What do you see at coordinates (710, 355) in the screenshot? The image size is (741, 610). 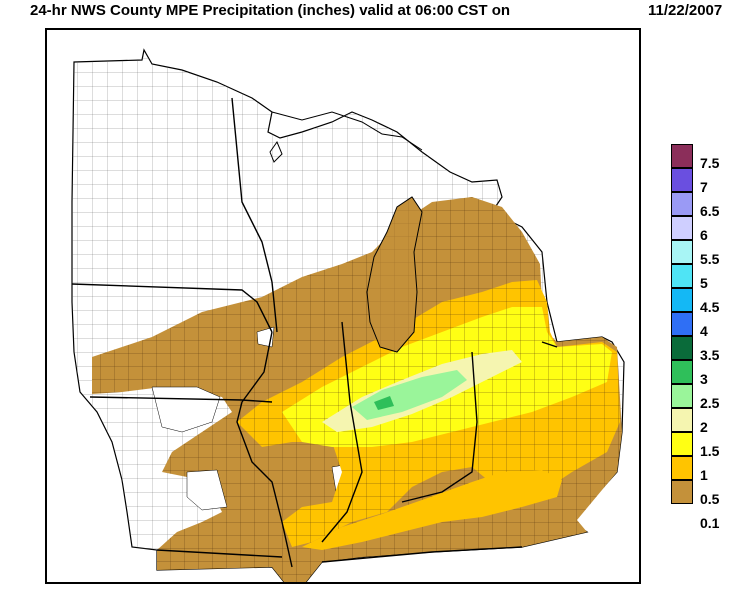 I see `legend-label: 3.5` at bounding box center [710, 355].